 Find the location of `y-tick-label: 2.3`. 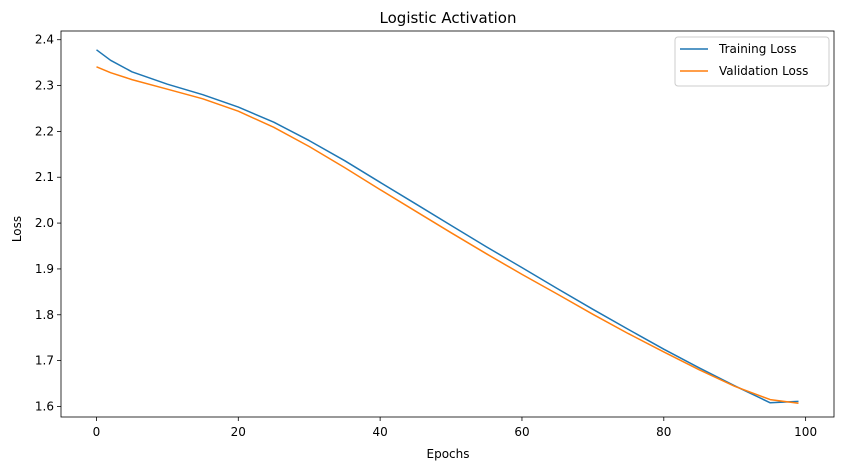

y-tick-label: 2.3 is located at coordinates (44, 86).